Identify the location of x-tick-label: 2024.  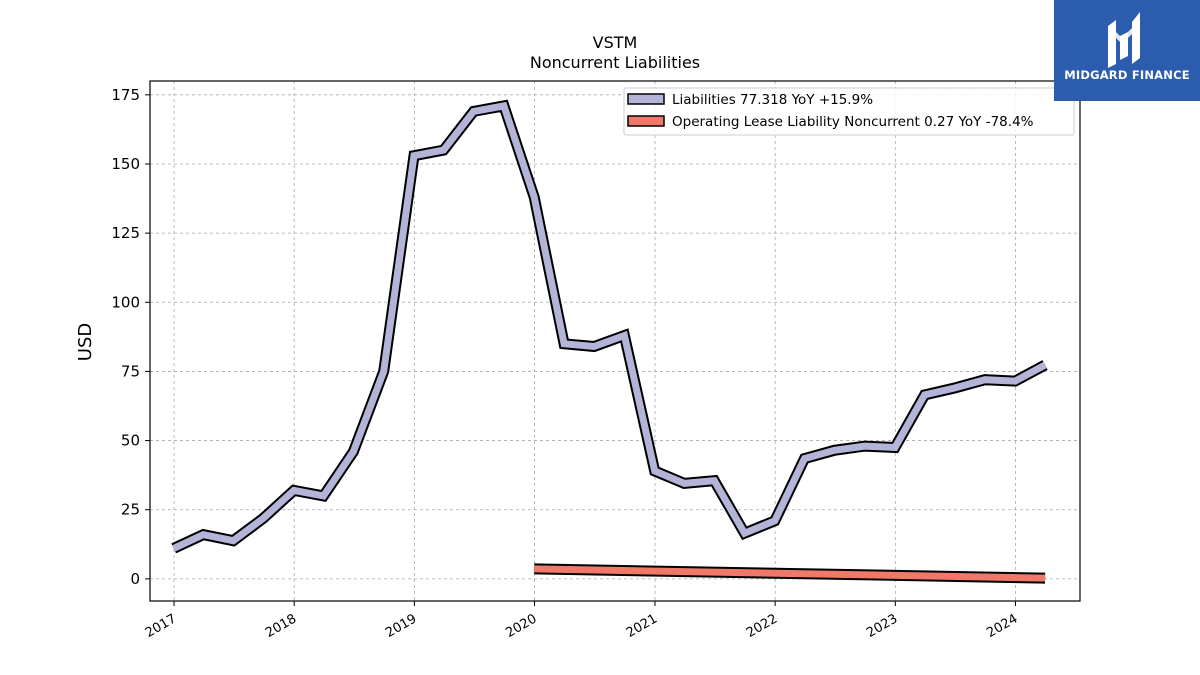
(1002, 626).